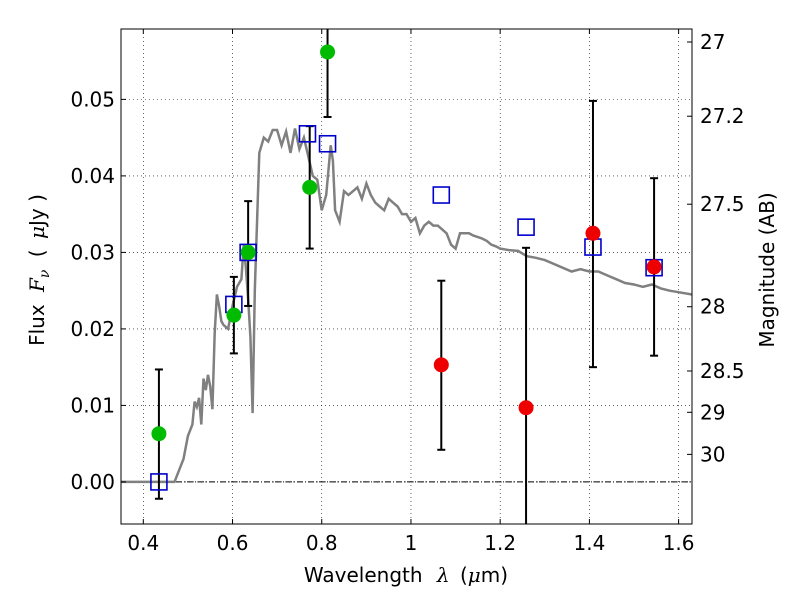  What do you see at coordinates (92, 252) in the screenshot?
I see `y-tick-label: 0.03` at bounding box center [92, 252].